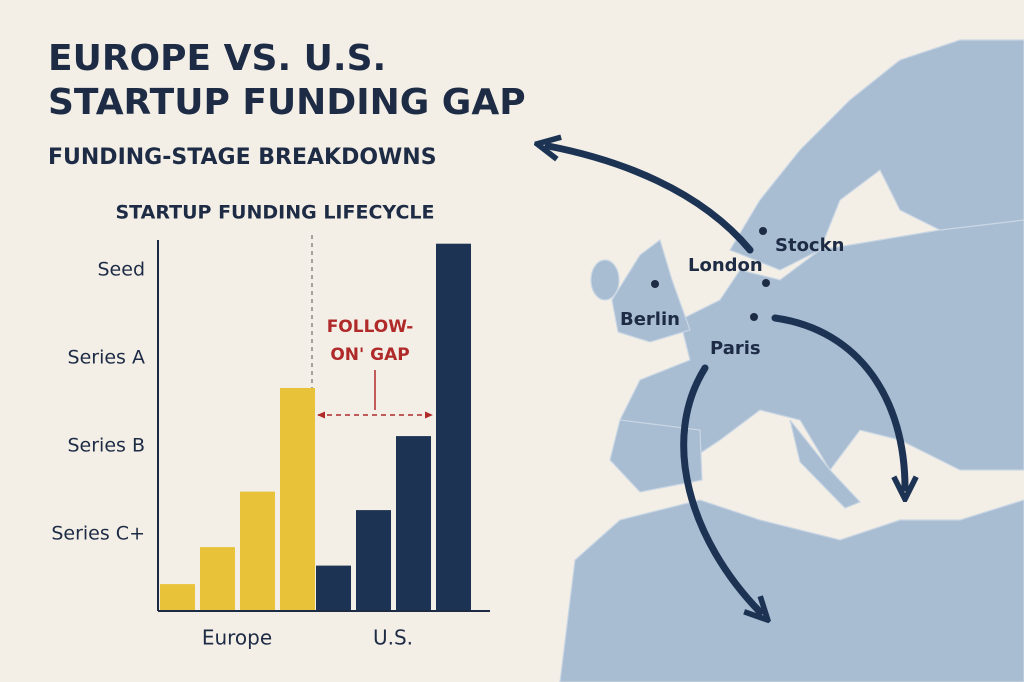 The height and width of the screenshot is (682, 1024). Describe the element at coordinates (98, 534) in the screenshot. I see `y-label: Series C+` at that location.